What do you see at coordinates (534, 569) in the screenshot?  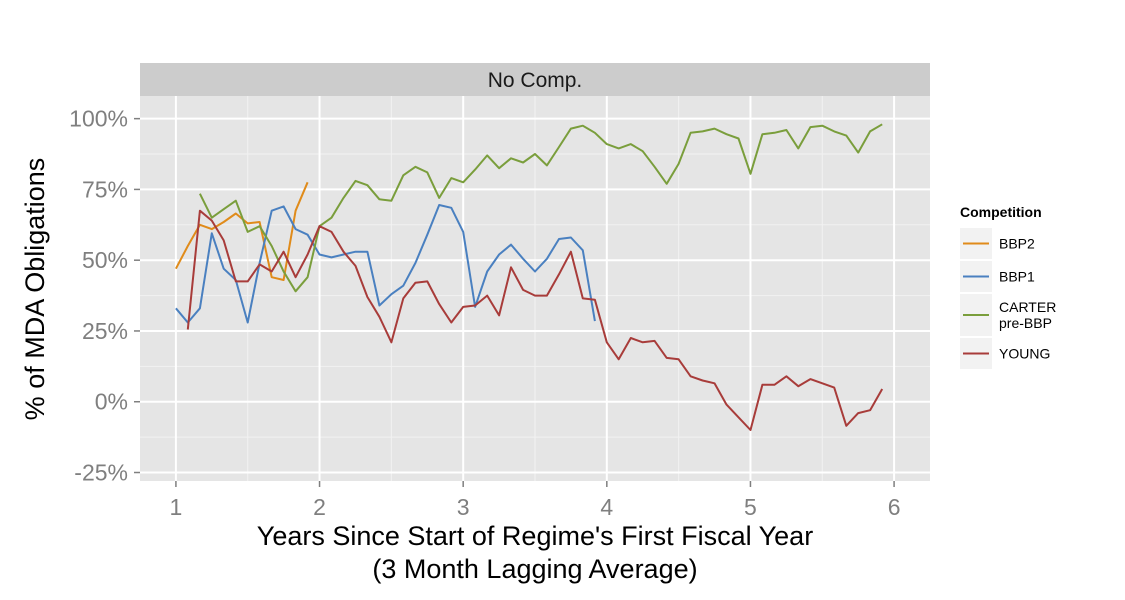 I see `x-axis-title-line-2: (3 Month Lagging Average)` at bounding box center [534, 569].